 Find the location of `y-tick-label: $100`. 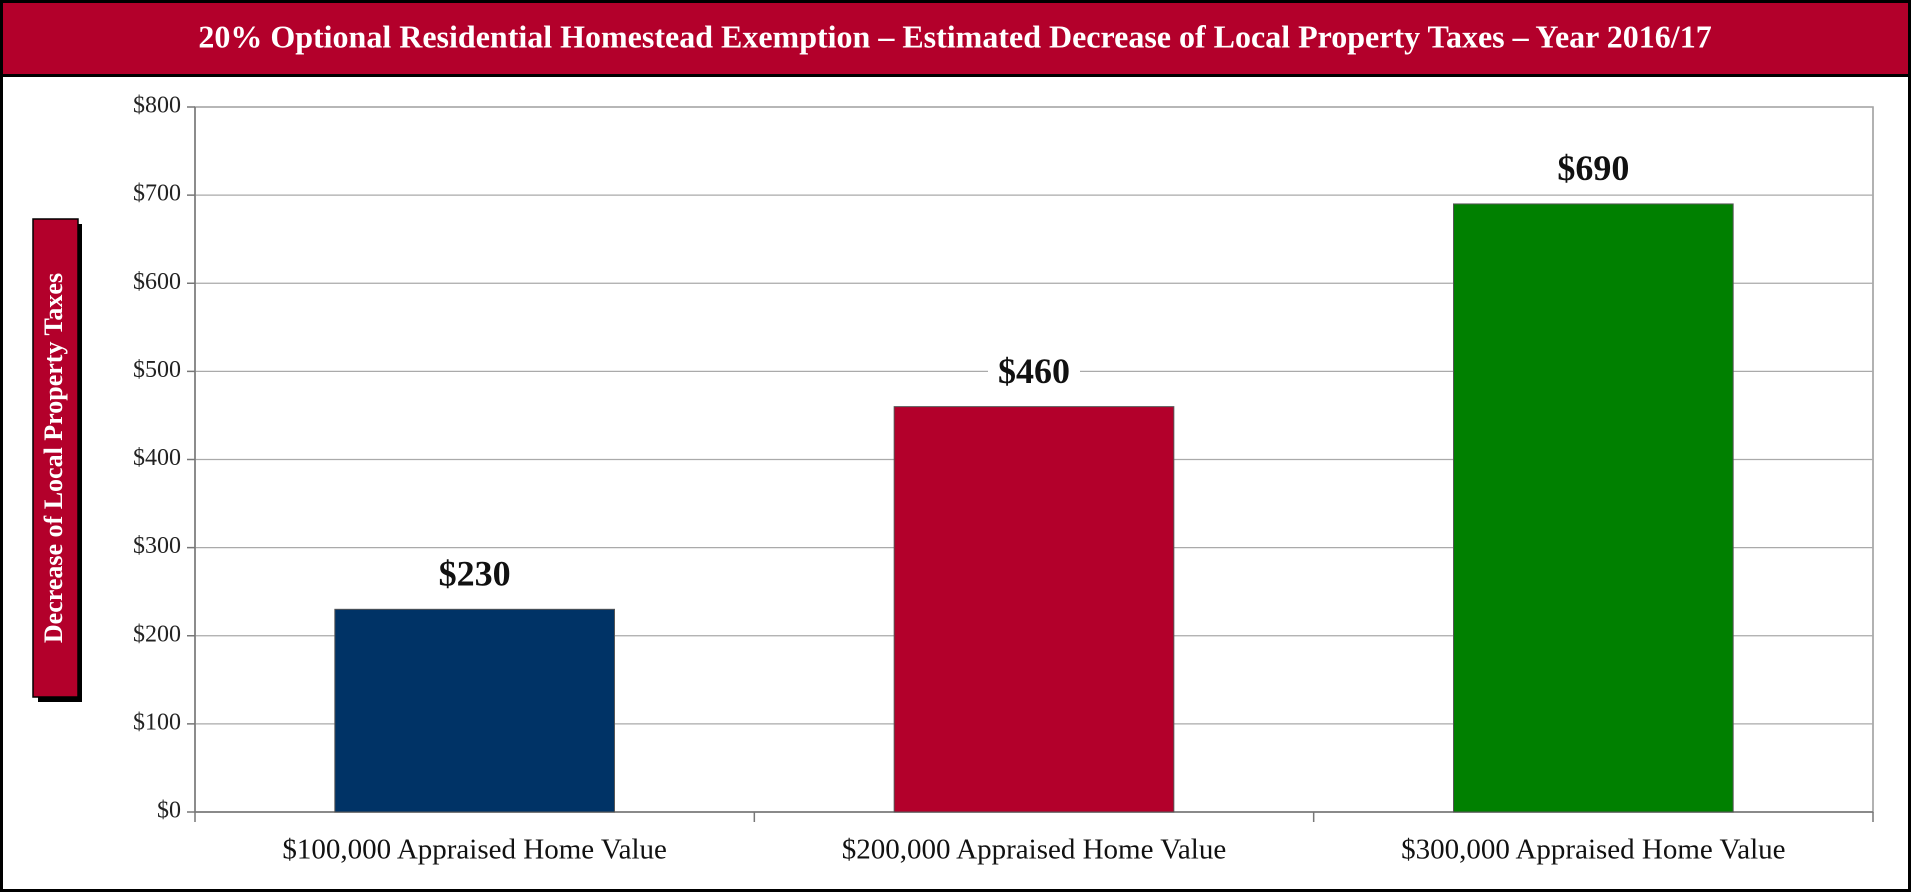

y-tick-label: $100 is located at coordinates (157, 722).